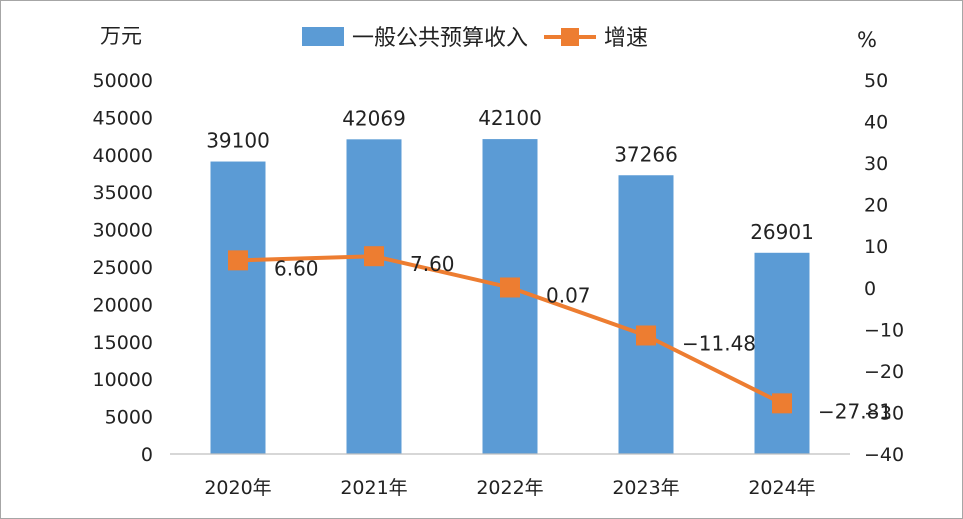  Describe the element at coordinates (876, 247) in the screenshot. I see `y-right-tick-label: 10` at that location.